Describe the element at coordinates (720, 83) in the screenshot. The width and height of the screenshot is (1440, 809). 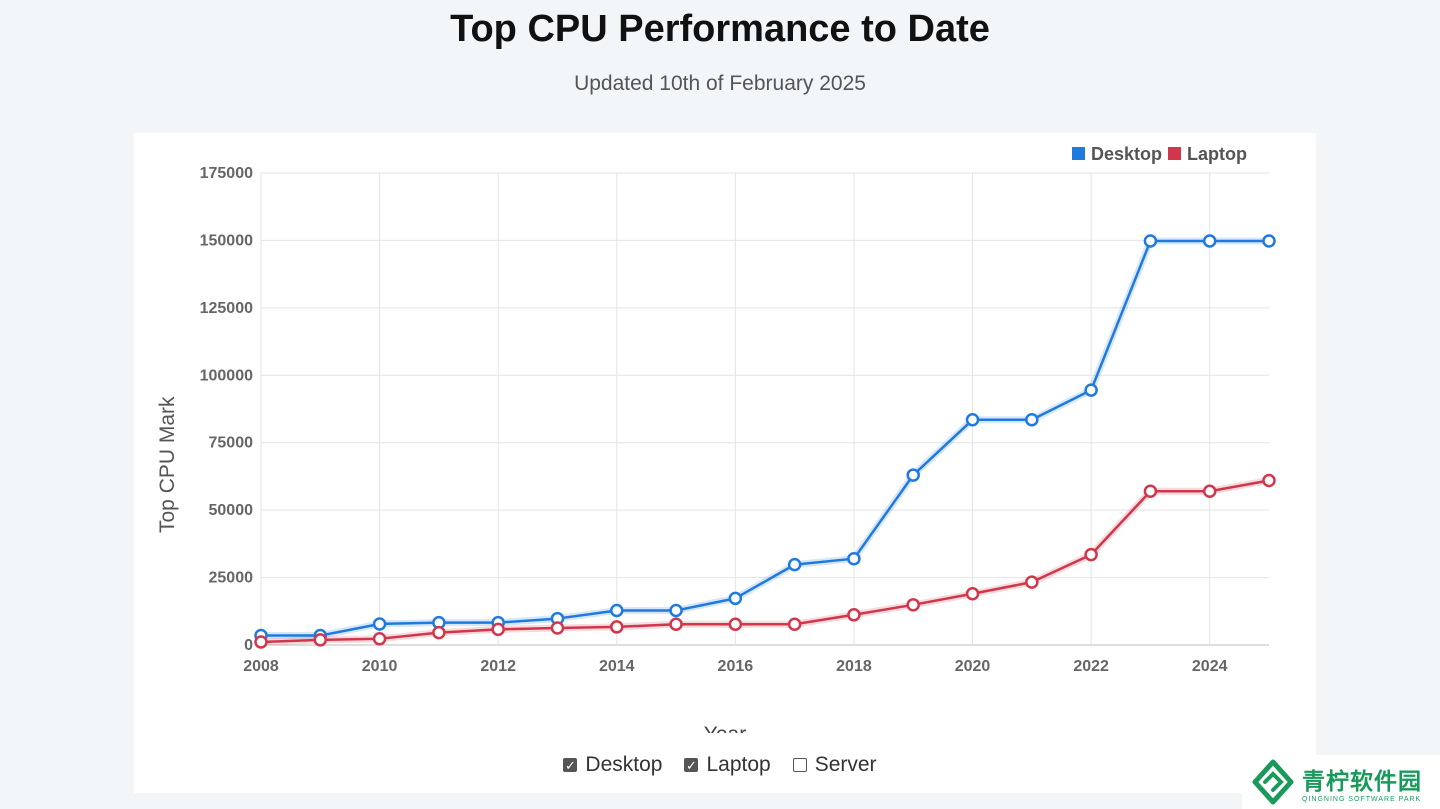
I see `page-subtitle: Updated 10th of February 2025` at that location.